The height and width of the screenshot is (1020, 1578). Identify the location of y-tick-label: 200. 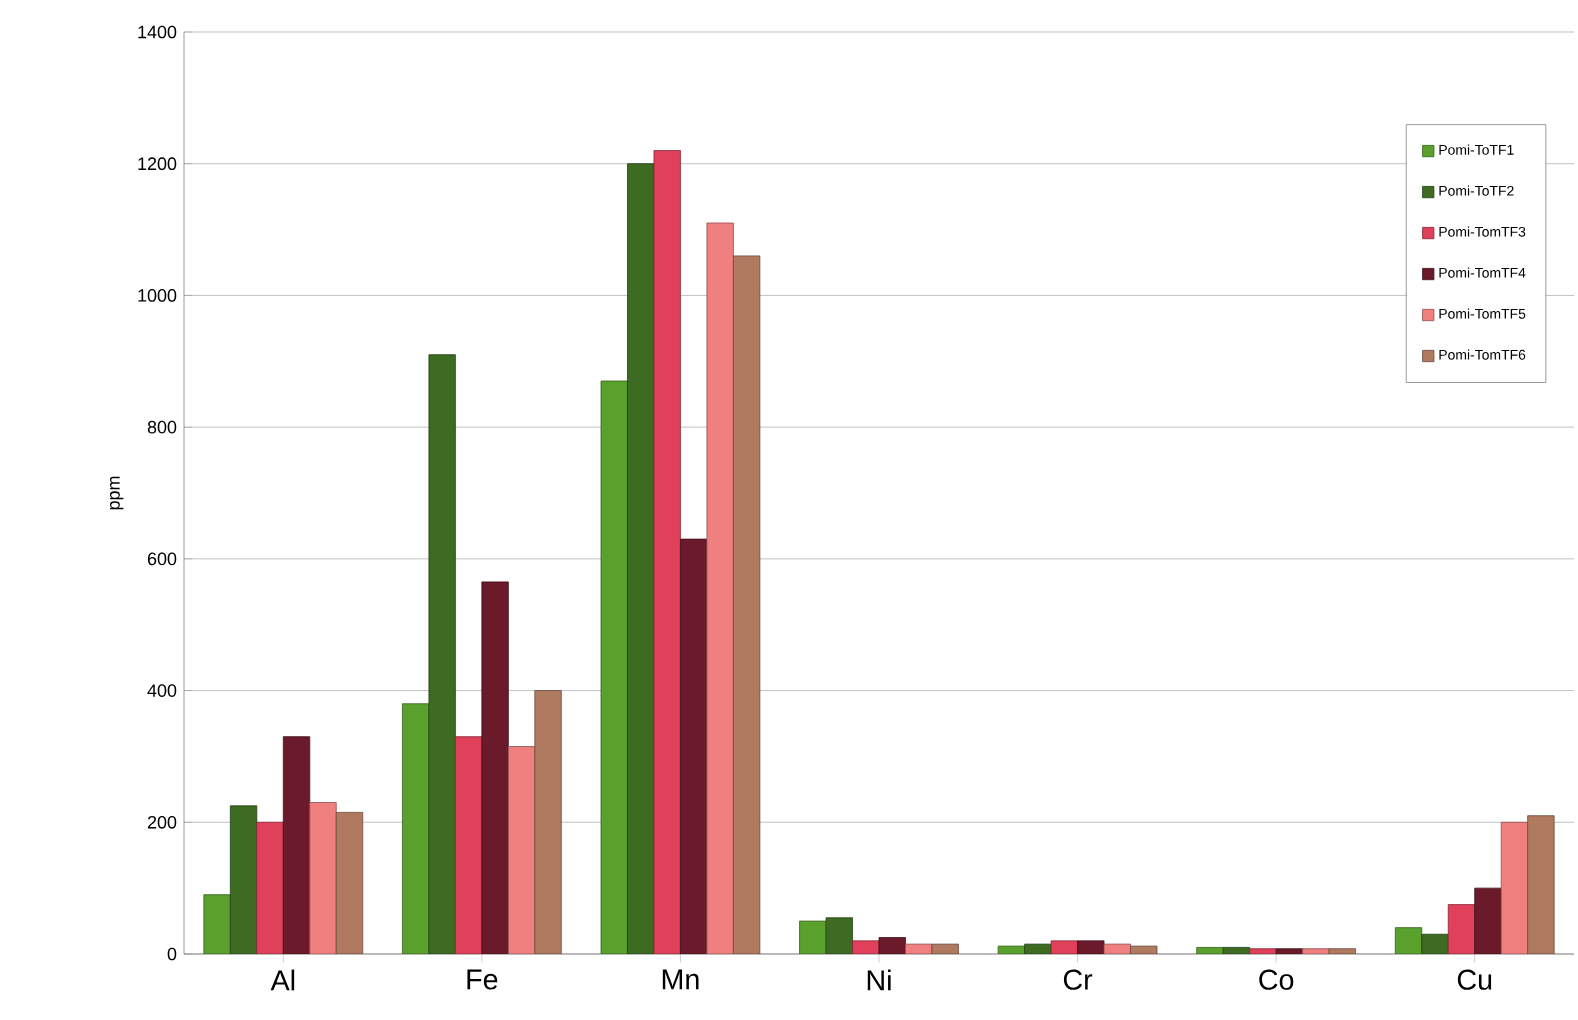
(162, 822).